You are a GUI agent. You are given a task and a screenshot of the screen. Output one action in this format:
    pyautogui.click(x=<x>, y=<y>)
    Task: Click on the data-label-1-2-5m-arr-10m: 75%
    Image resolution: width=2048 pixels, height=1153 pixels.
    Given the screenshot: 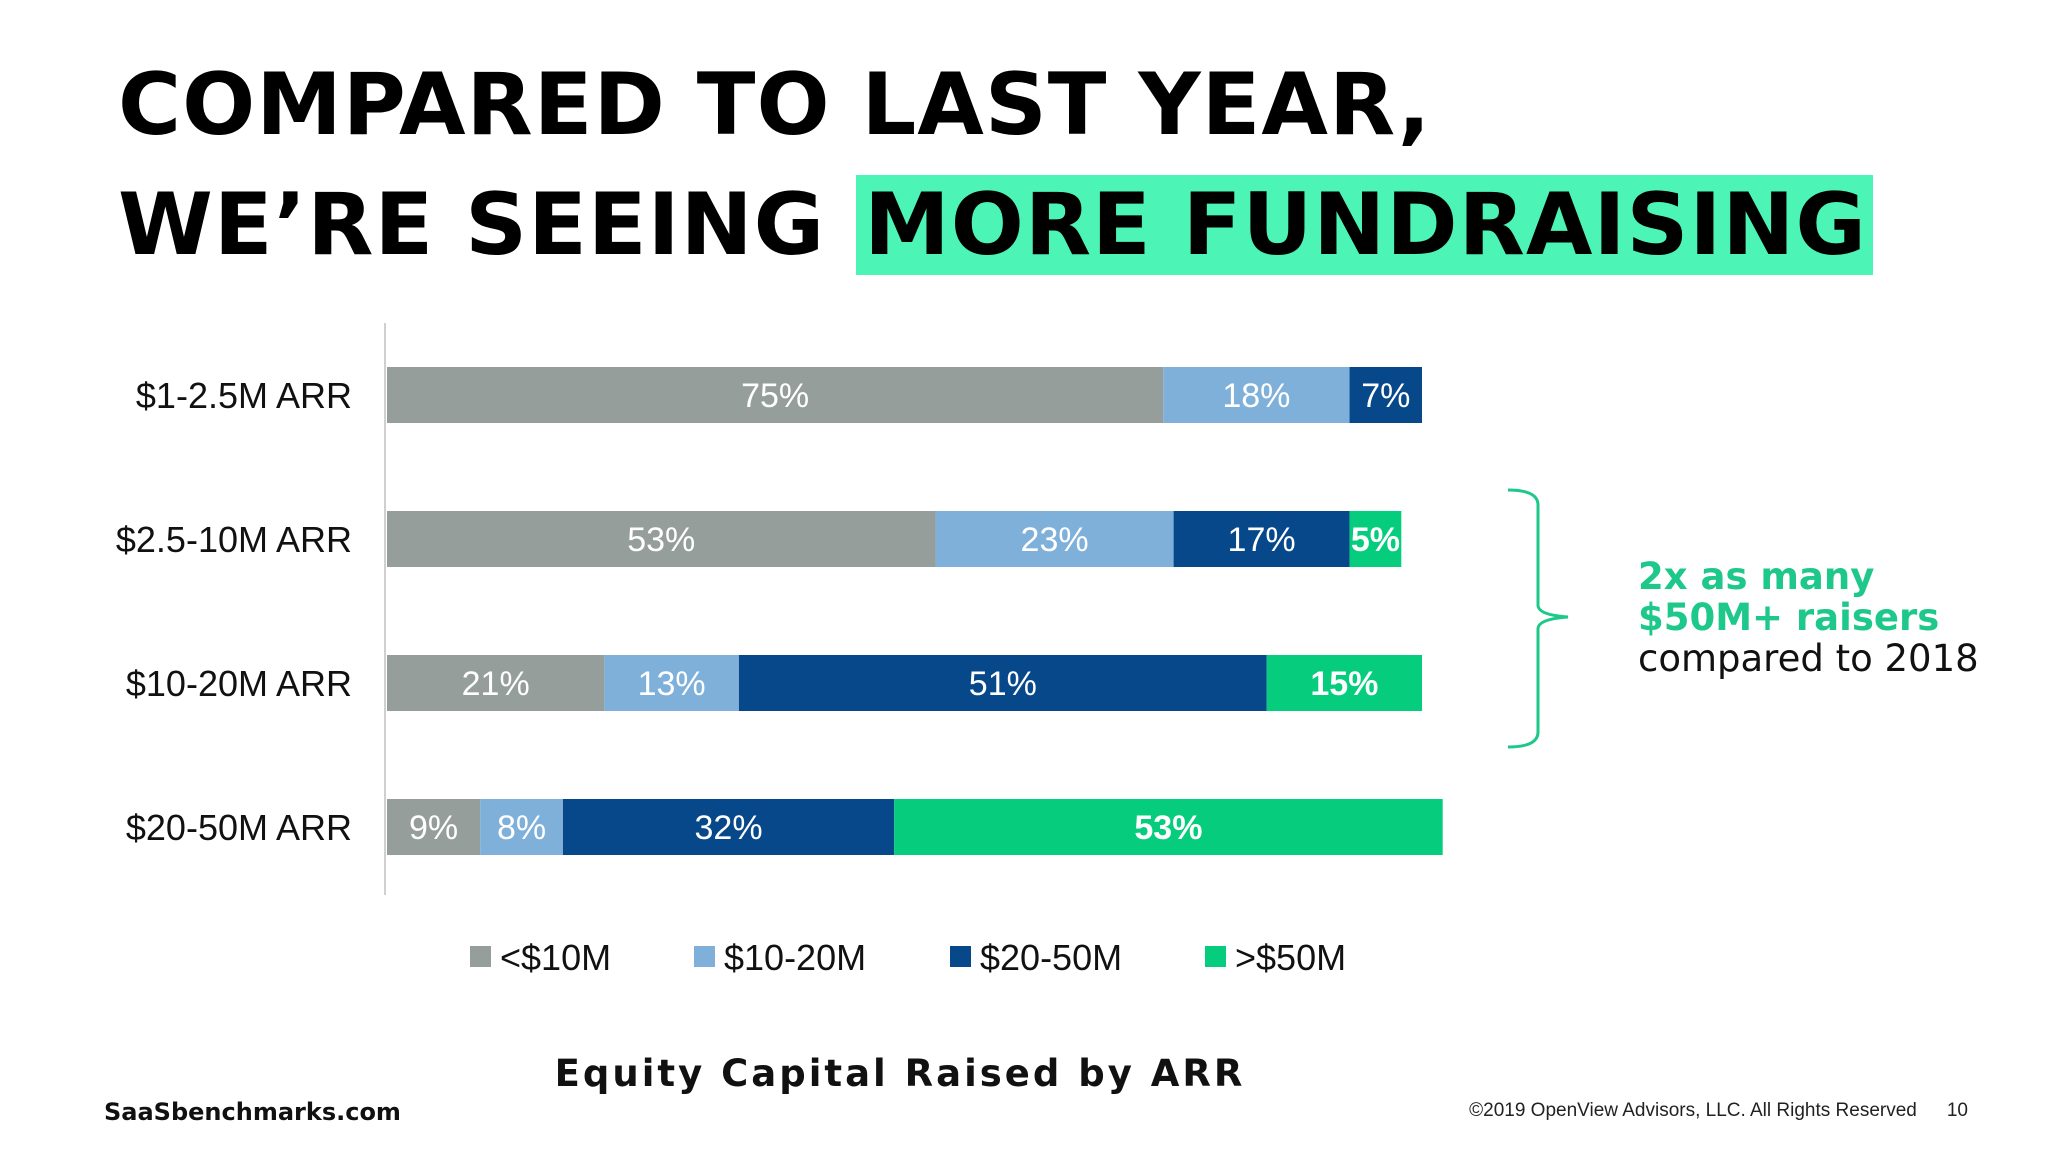 What is the action you would take?
    pyautogui.click(x=775, y=396)
    